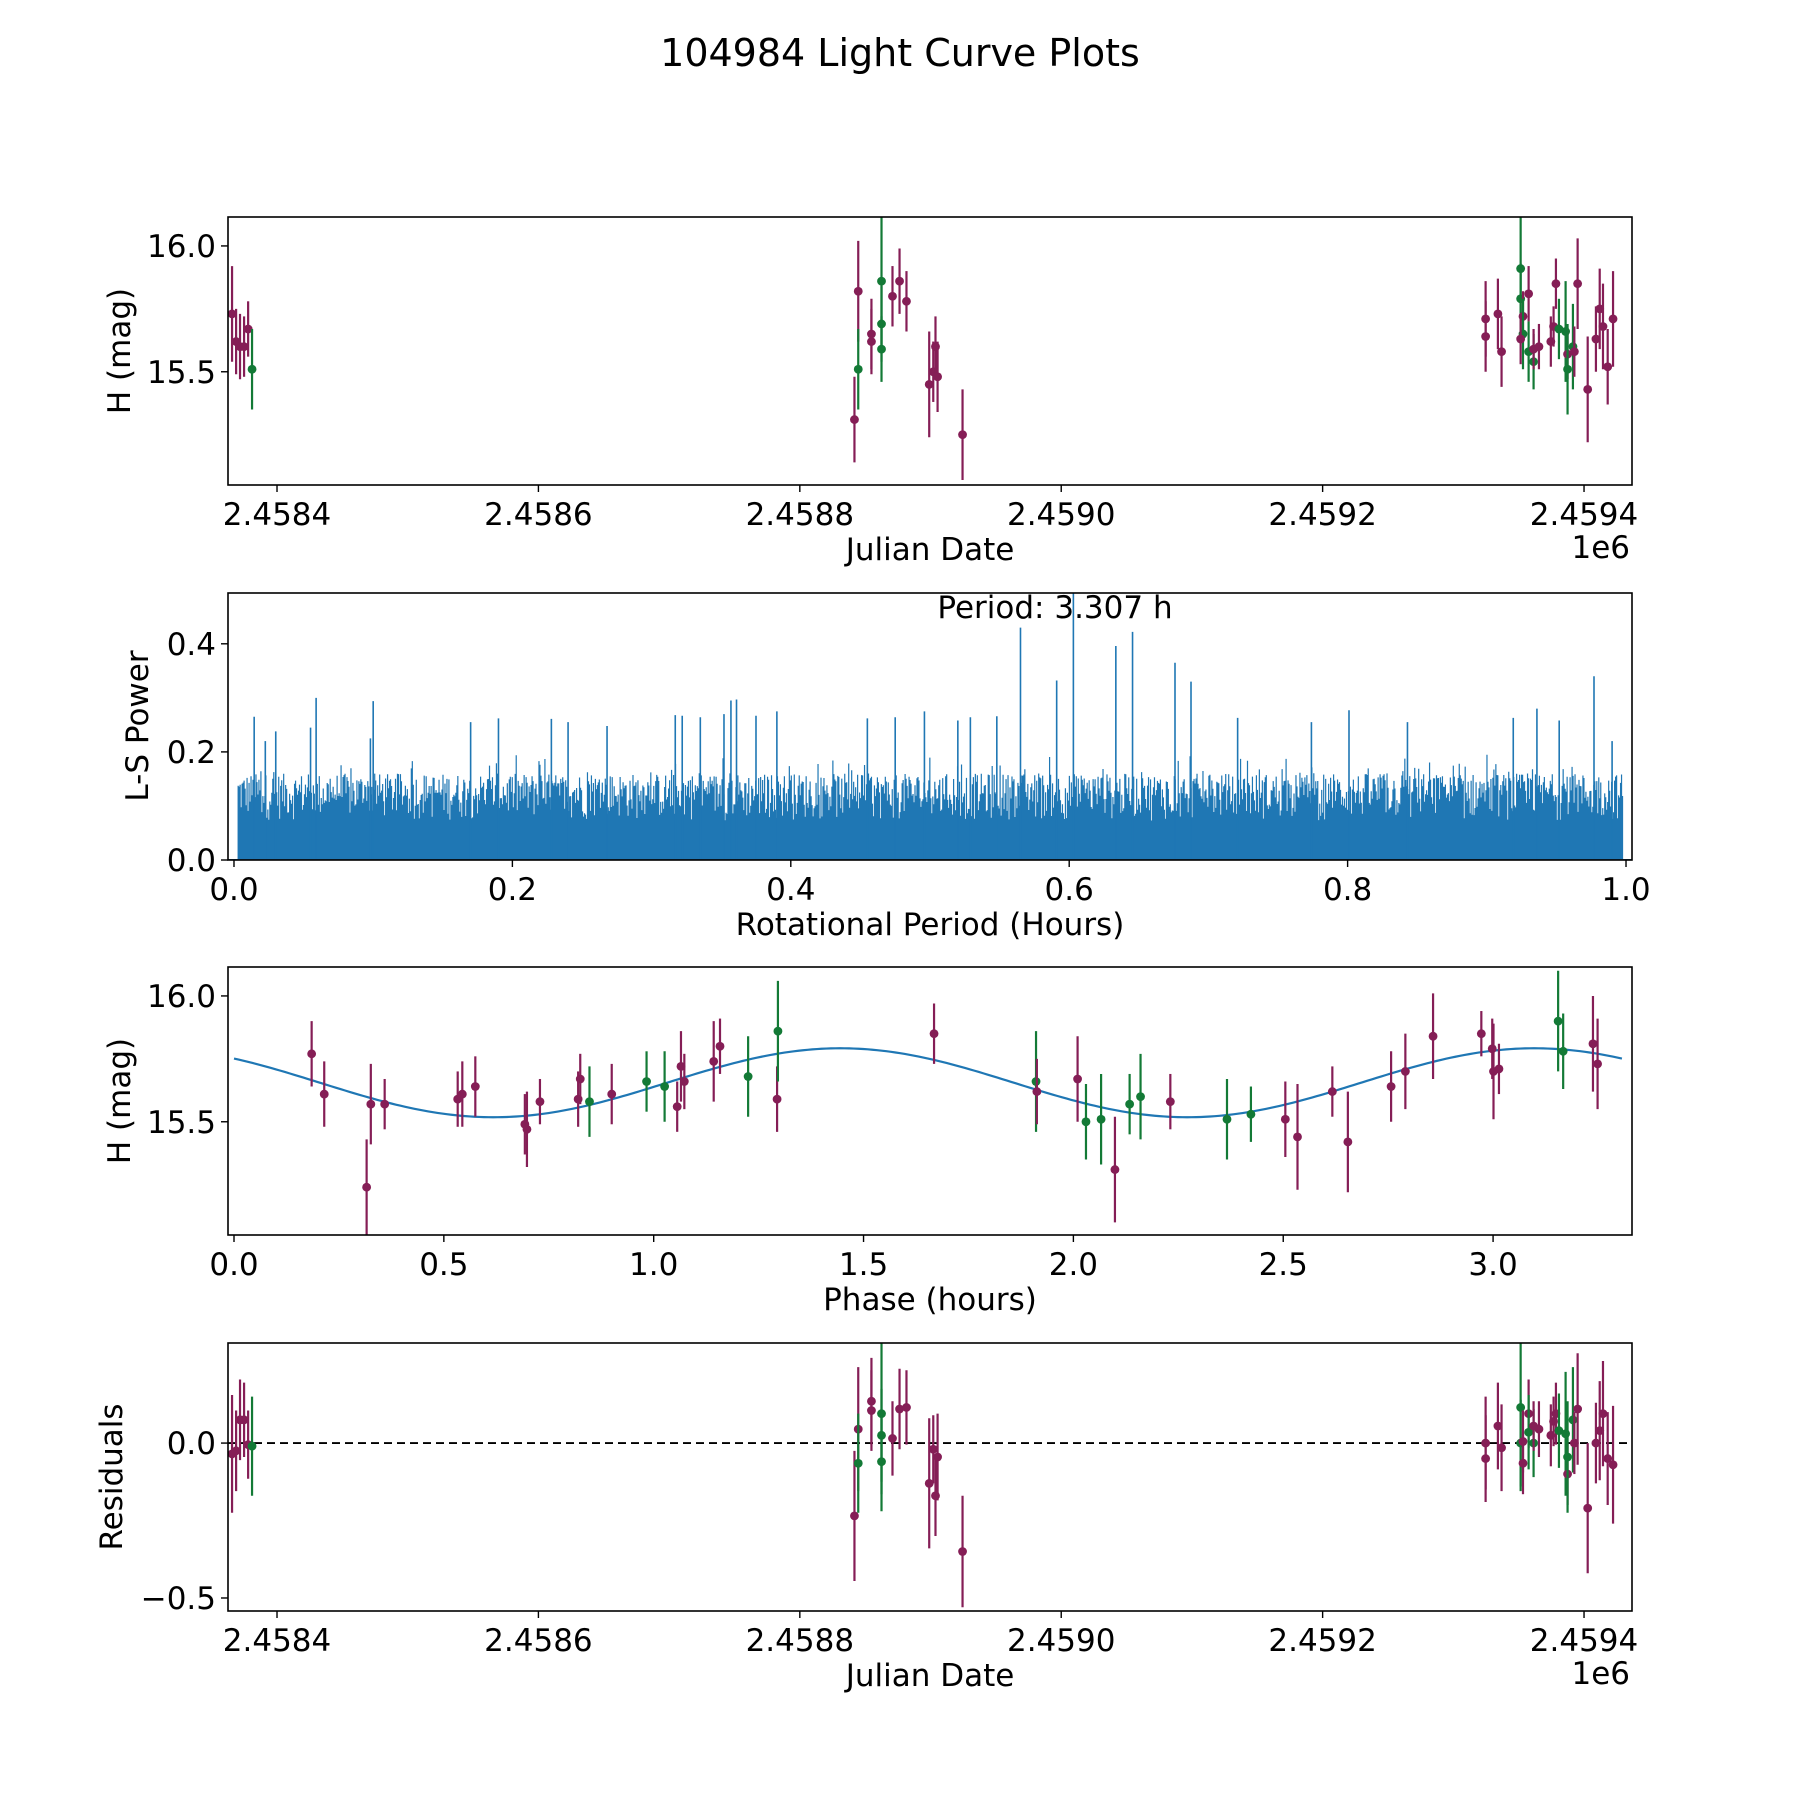 This screenshot has height=1800, width=1800. What do you see at coordinates (863, 1265) in the screenshot?
I see `x-tick-label: 1.5` at bounding box center [863, 1265].